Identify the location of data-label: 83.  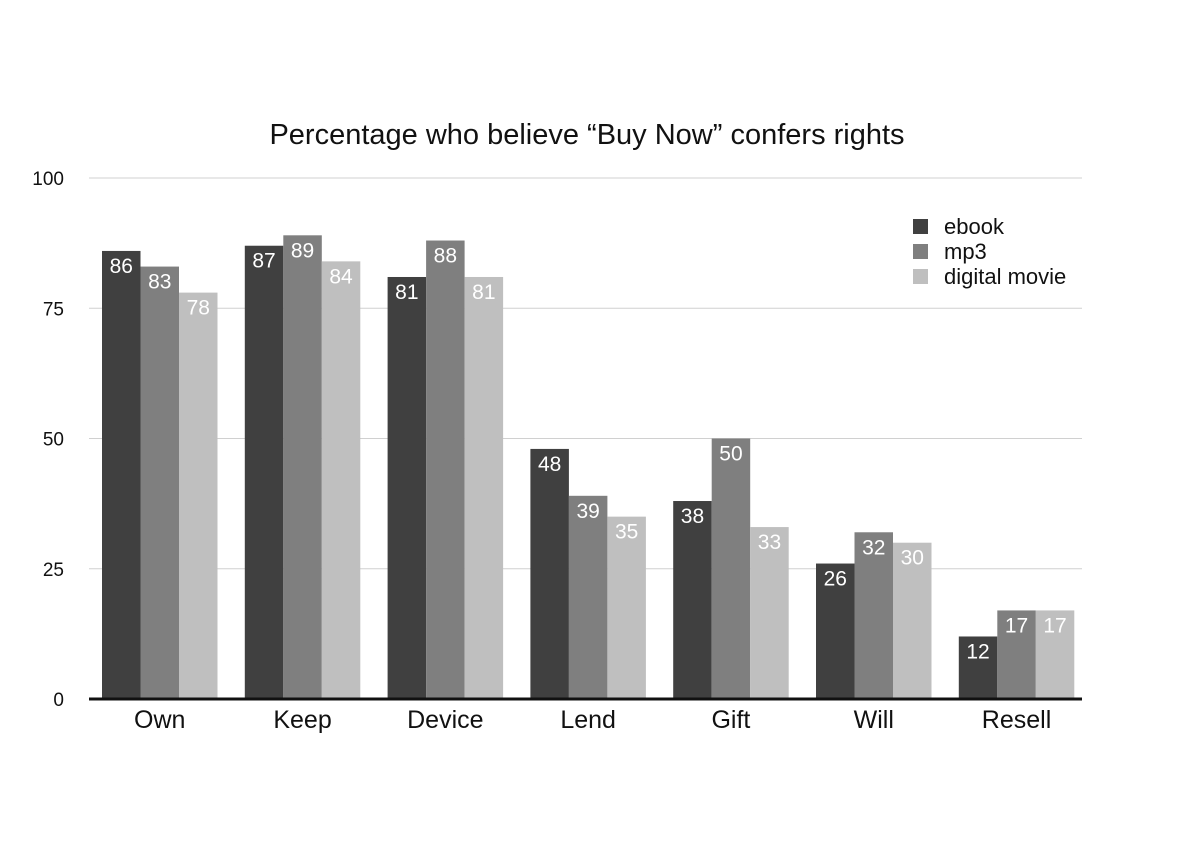
(159, 282).